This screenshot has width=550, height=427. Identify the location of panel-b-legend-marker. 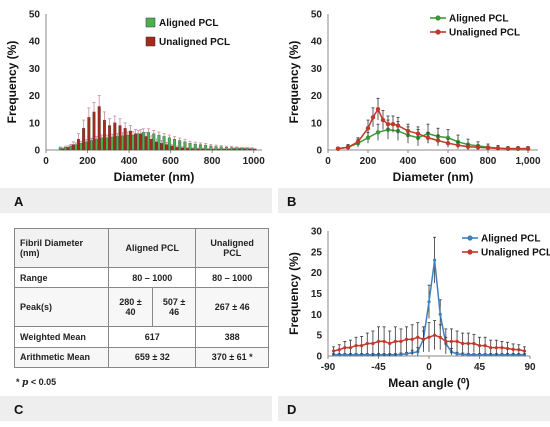
(438, 32).